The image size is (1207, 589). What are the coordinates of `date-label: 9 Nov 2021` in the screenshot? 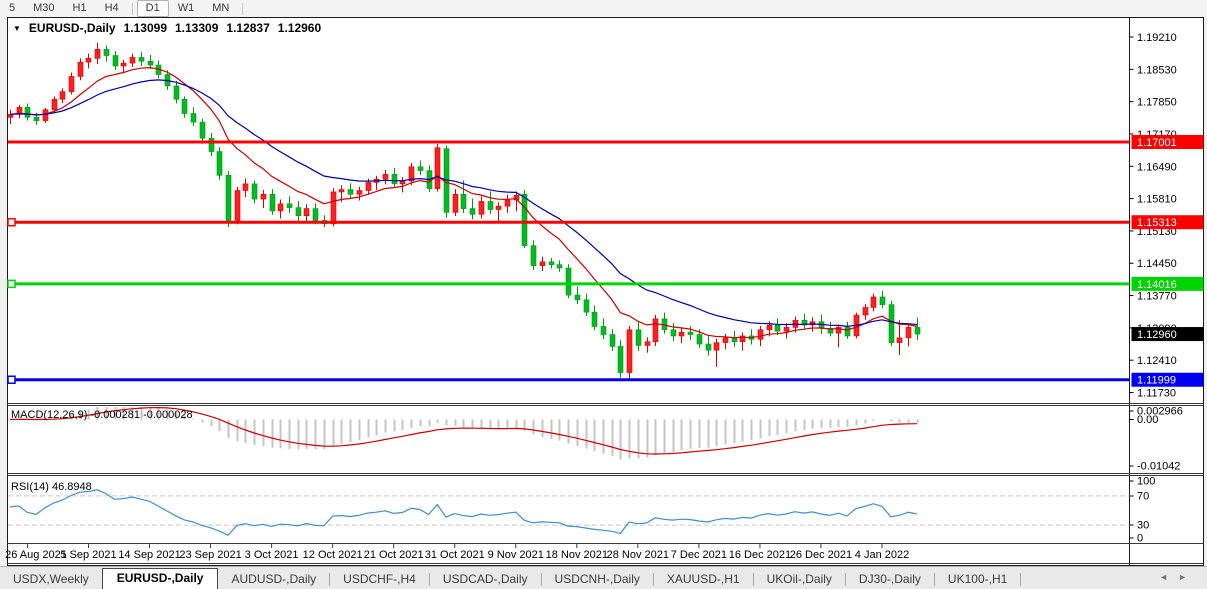 It's located at (516, 555).